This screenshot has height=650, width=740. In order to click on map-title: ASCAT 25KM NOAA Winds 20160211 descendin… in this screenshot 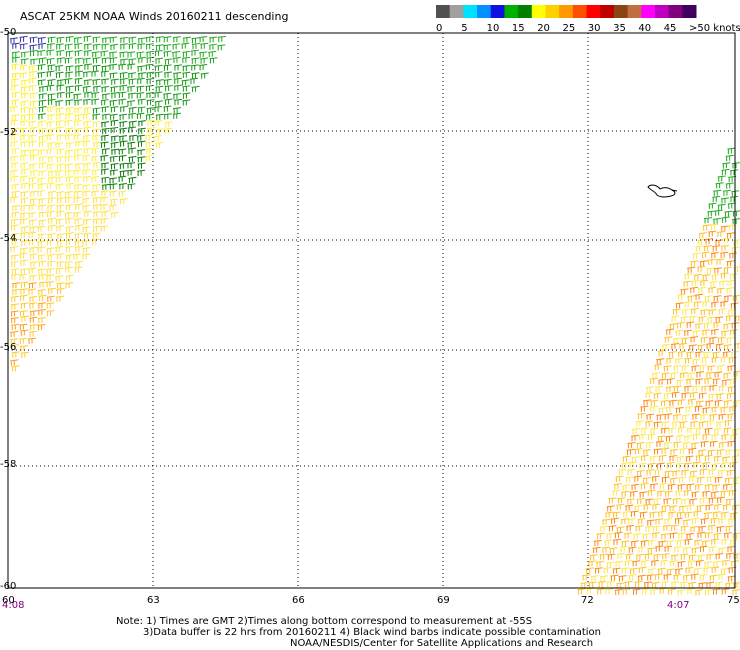, I will do `click(154, 16)`.